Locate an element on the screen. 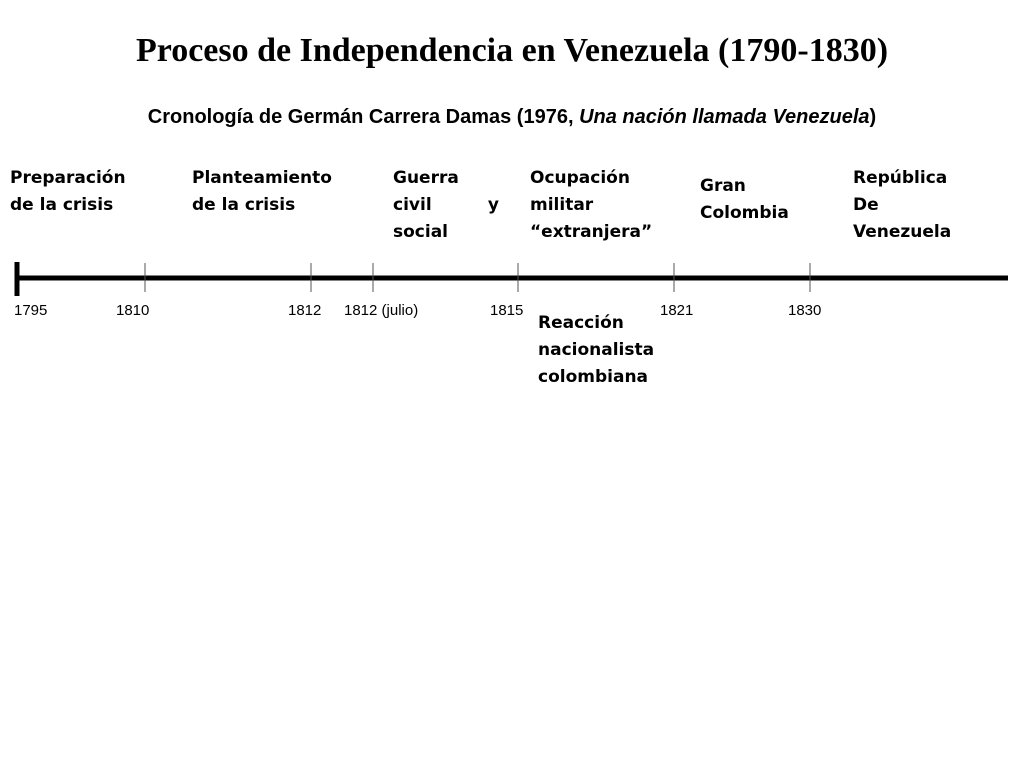 This screenshot has width=1024, height=768. period-line: “extranjera” is located at coordinates (591, 232).